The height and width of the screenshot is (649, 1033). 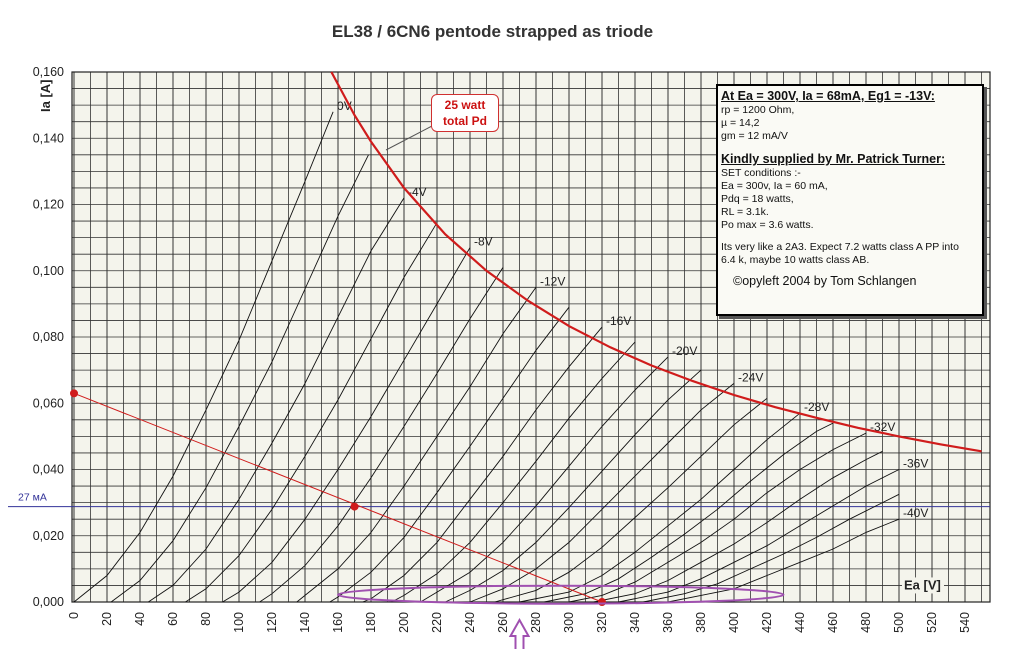 I want to click on y-tick-label: 0,160, so click(x=48, y=72).